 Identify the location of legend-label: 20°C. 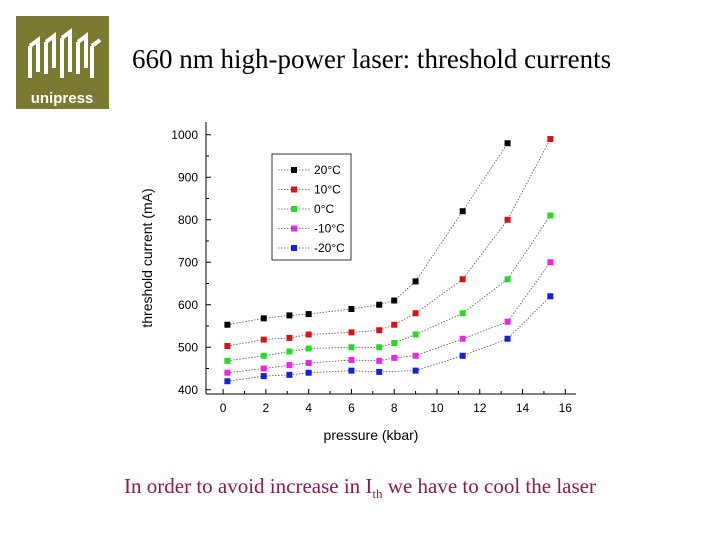
(327, 170).